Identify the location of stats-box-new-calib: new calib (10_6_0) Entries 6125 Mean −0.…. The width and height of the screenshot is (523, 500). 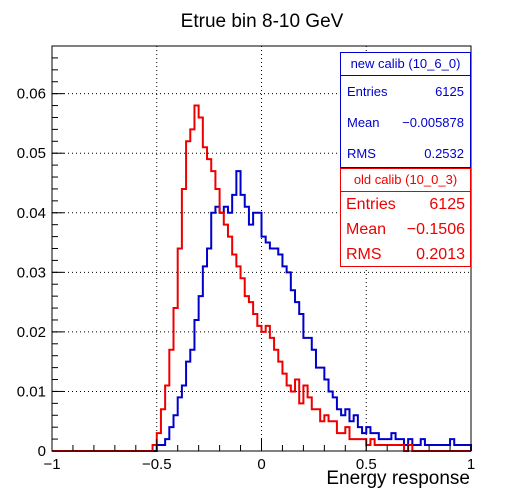
(405, 110).